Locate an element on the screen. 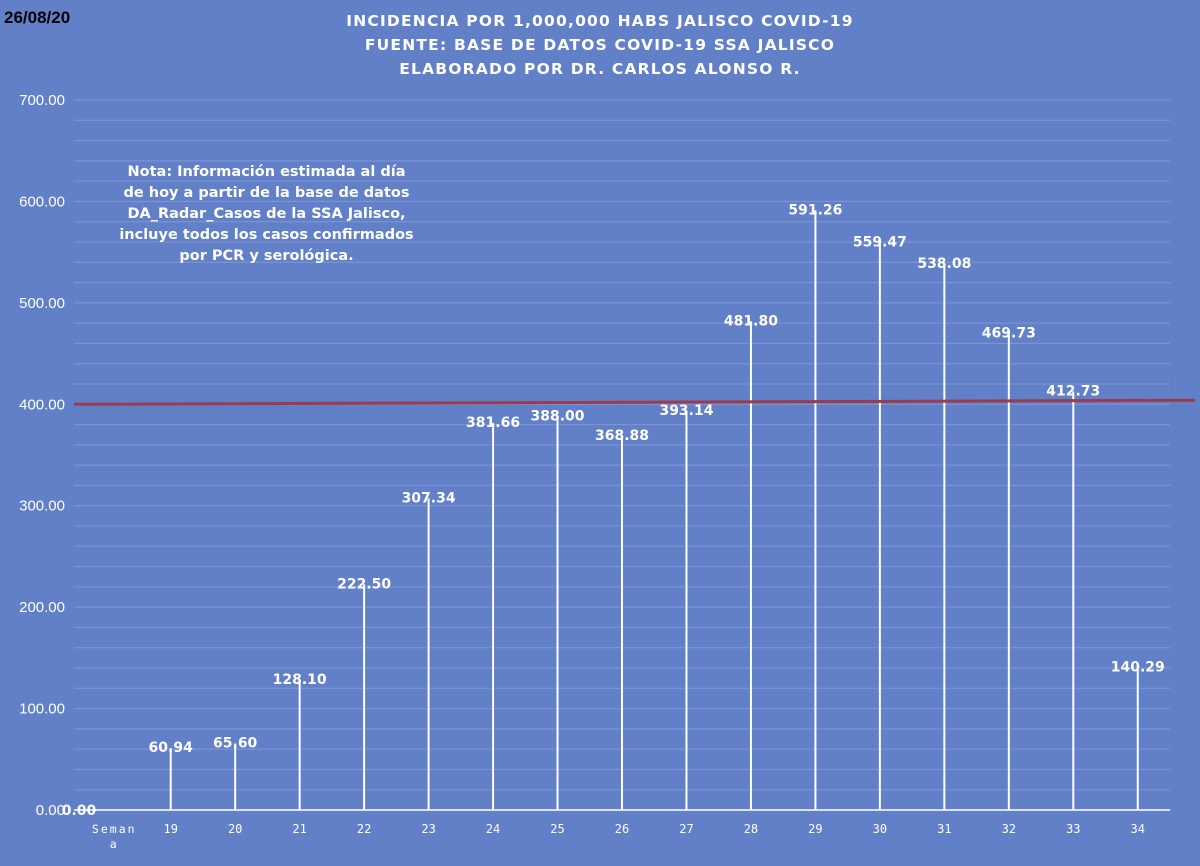 The width and height of the screenshot is (1200, 866). y-tick-label: 300.00 is located at coordinates (42, 506).